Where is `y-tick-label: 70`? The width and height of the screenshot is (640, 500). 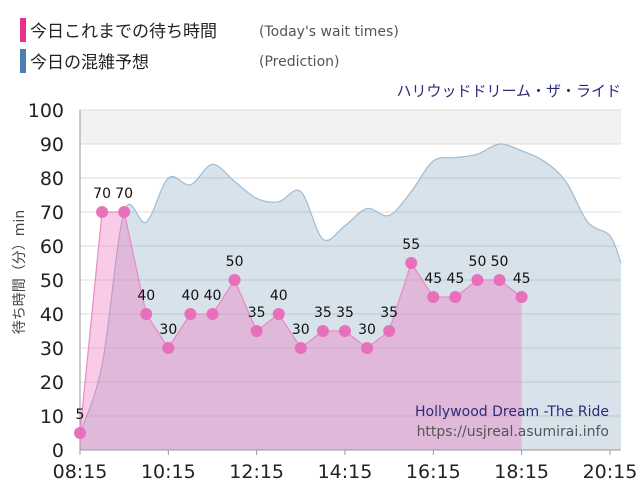
y-tick-label: 70 is located at coordinates (52, 213).